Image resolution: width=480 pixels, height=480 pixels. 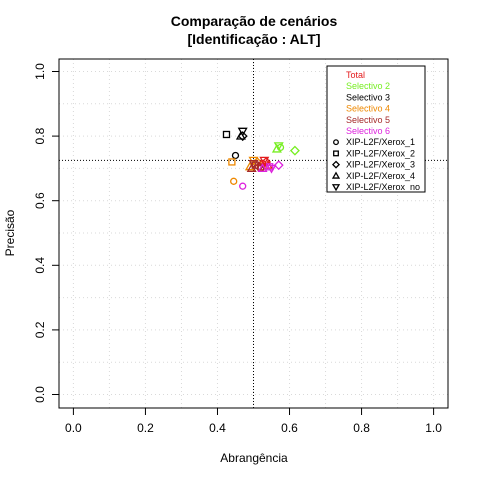 What do you see at coordinates (254, 39) in the screenshot?
I see `chart-title-line2: [Identificação : ALT]` at bounding box center [254, 39].